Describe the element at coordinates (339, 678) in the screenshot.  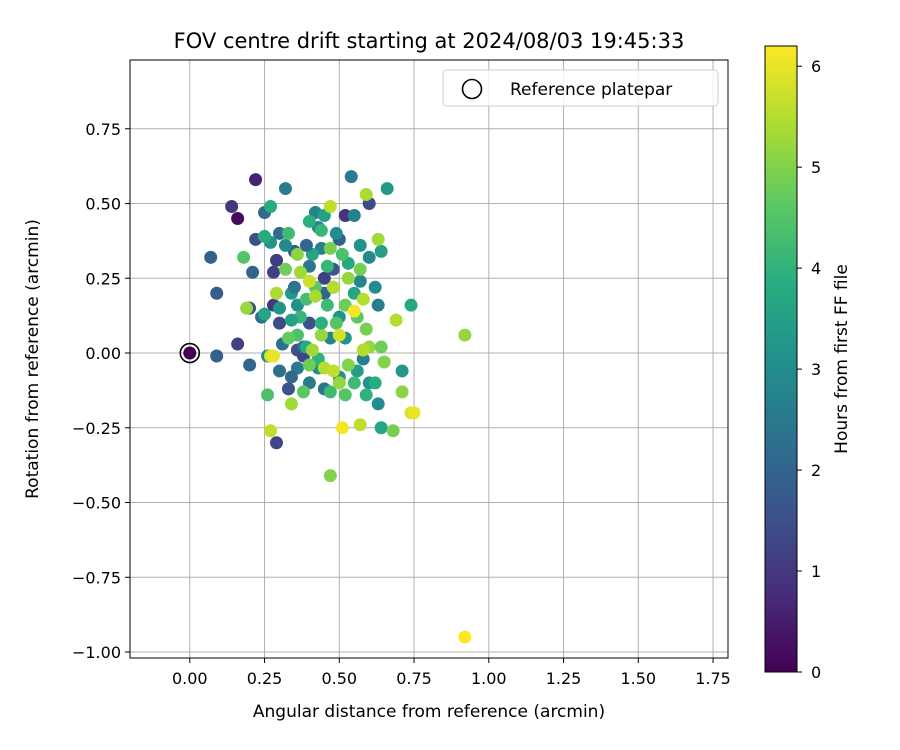
I see `x-tick-label: 0.50` at that location.